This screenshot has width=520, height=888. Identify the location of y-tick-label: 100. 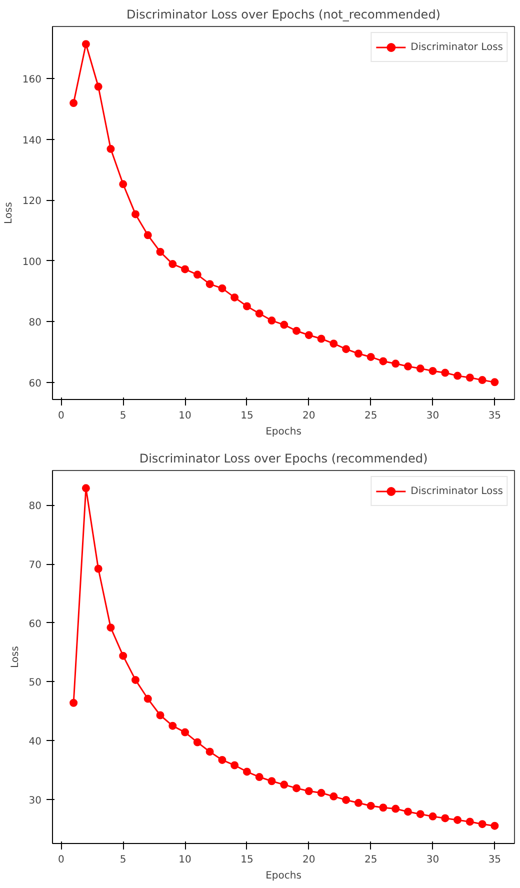
(32, 262).